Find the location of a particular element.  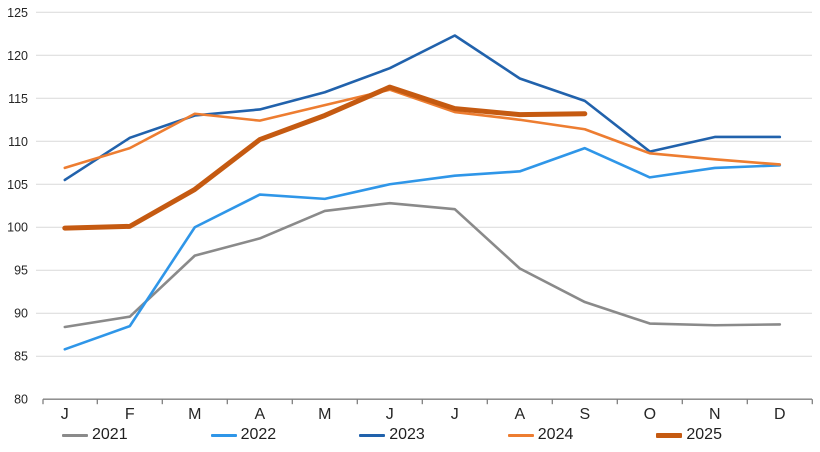

legend-swatch-2021 is located at coordinates (75, 435).